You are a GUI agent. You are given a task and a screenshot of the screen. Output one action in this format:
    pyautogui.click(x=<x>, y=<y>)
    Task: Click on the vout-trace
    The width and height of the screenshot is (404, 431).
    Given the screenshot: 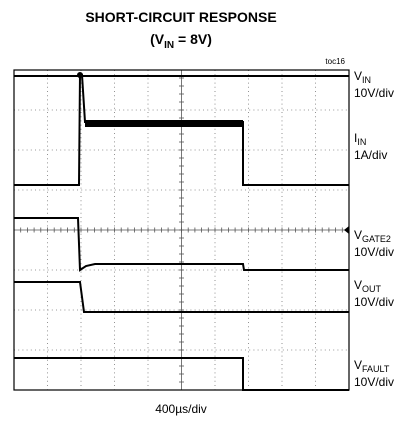 What is the action you would take?
    pyautogui.click(x=181, y=297)
    